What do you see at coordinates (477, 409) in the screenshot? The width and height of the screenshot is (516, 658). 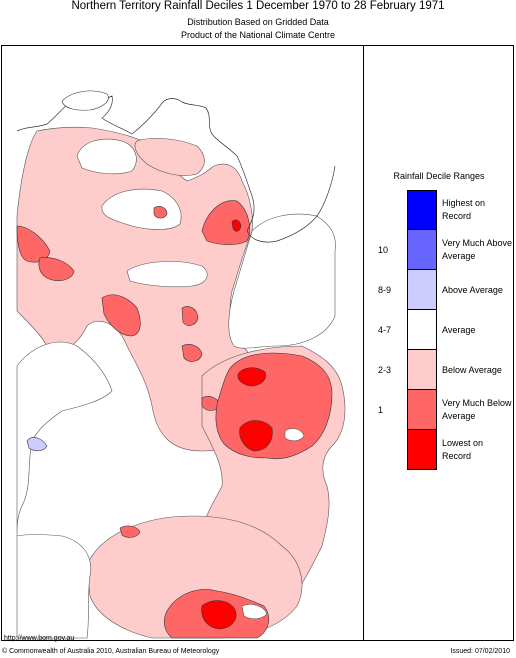 I see `legend-label-very-much-below: Very Much Below Average` at bounding box center [477, 409].